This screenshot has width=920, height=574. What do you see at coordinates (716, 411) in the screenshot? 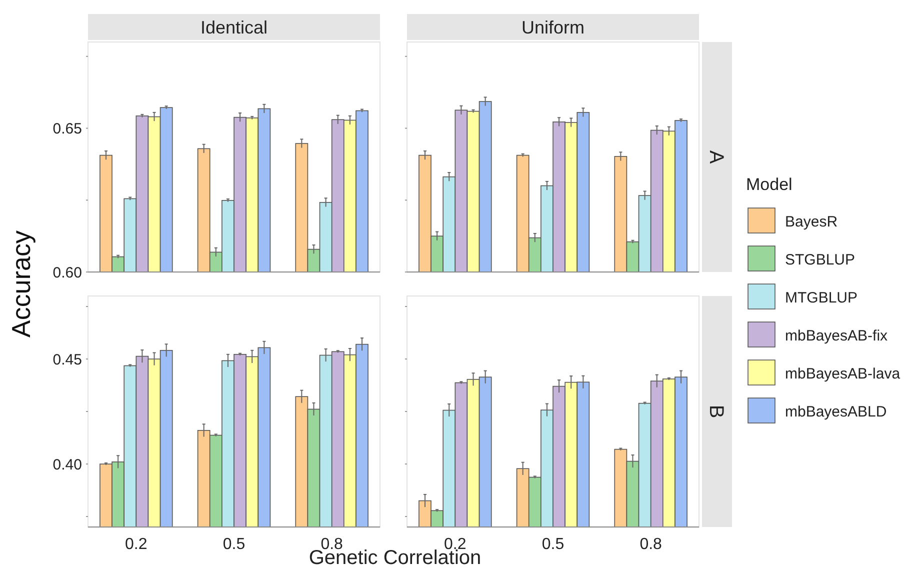
I see `y2-axis-title: B` at bounding box center [716, 411].